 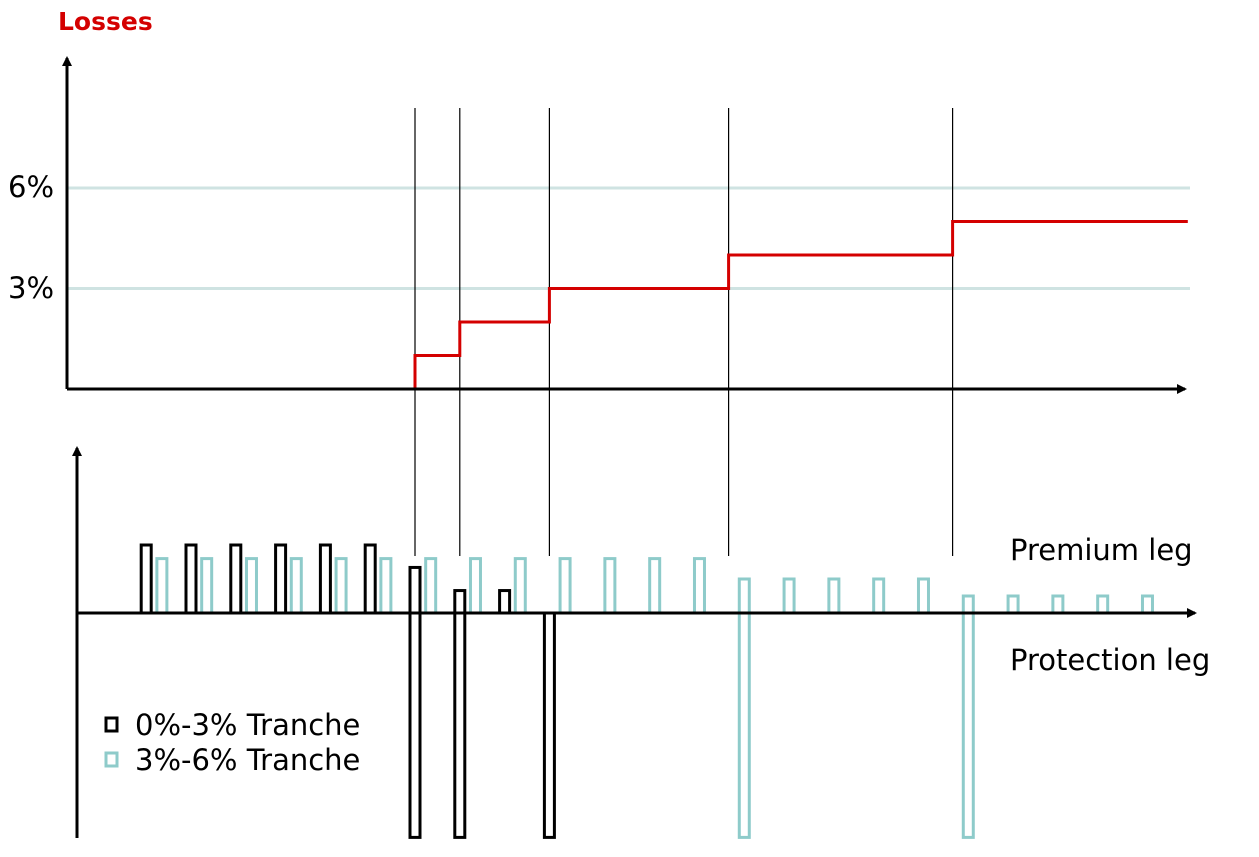 I want to click on losses-tick-labels: 3% 6%, so click(x=31, y=237).